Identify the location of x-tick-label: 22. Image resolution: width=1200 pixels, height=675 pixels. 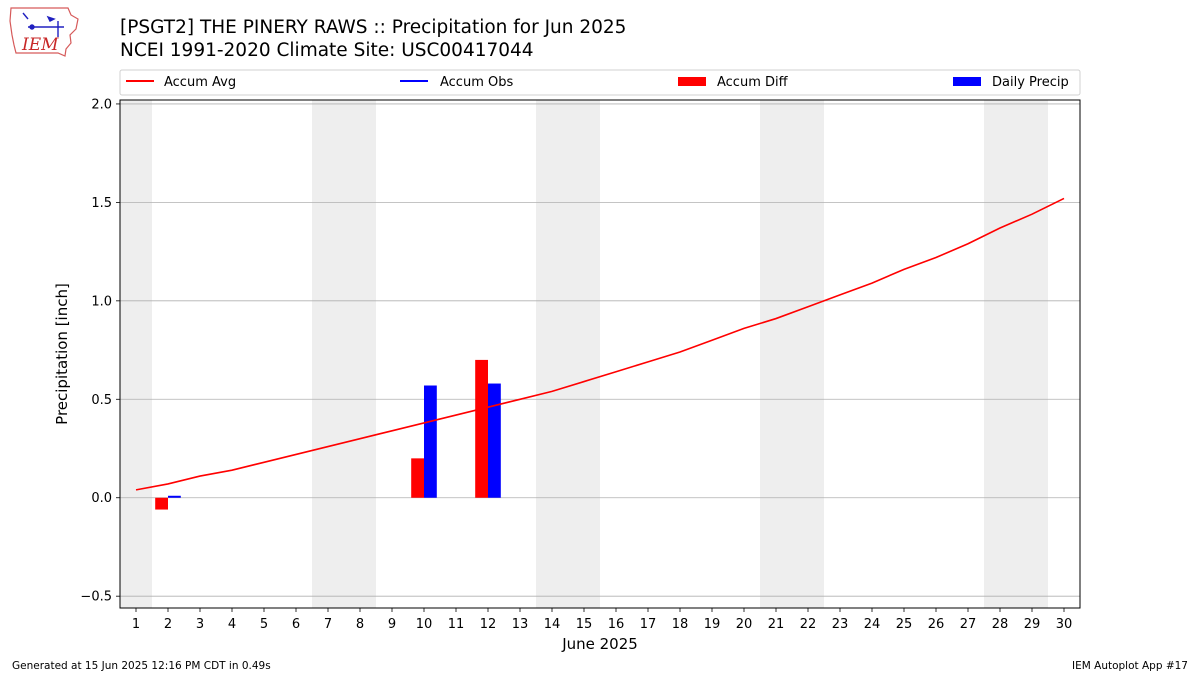
(808, 624).